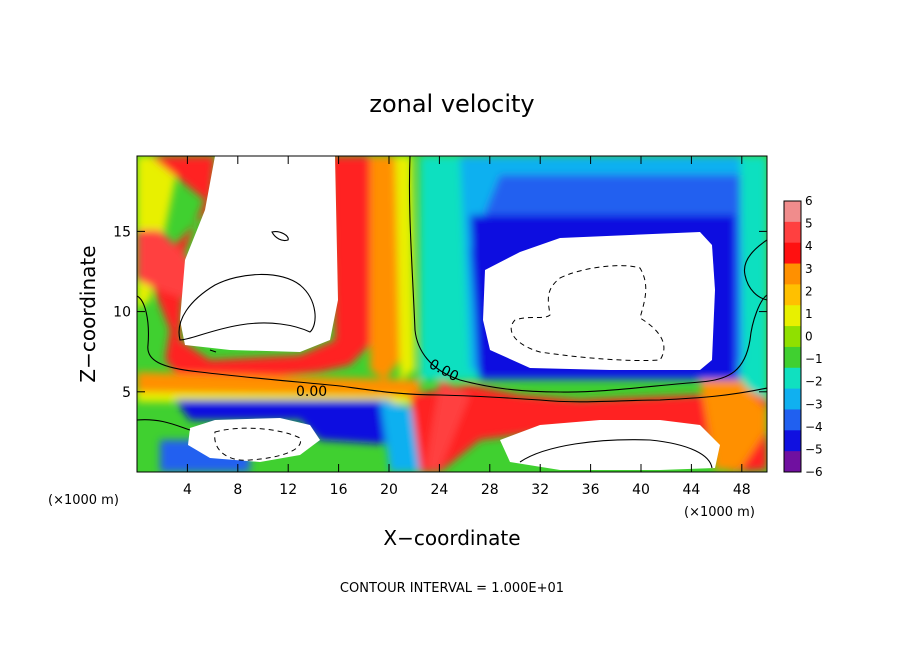  What do you see at coordinates (691, 490) in the screenshot?
I see `x-tick-label: 44` at bounding box center [691, 490].